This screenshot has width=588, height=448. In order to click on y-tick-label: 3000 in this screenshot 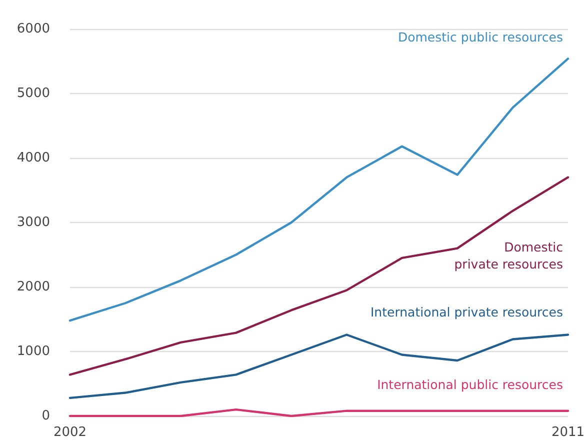, I will do `click(33, 222)`.